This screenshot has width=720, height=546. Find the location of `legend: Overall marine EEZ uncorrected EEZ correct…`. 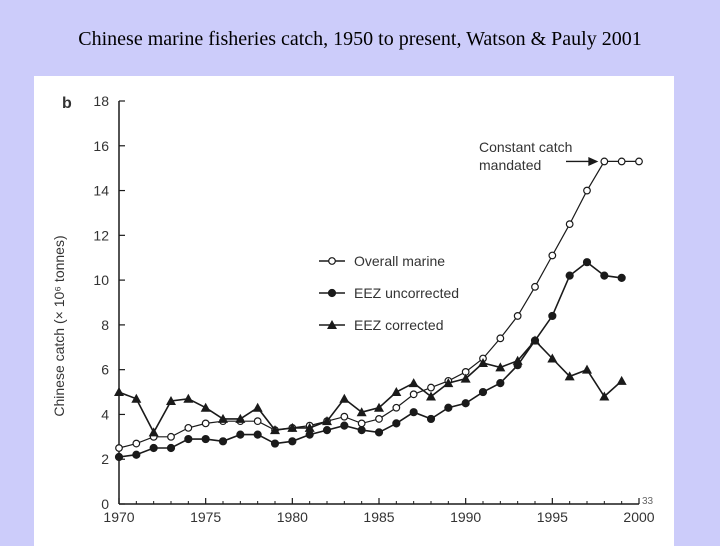

legend: Overall marine EEZ uncorrected EEZ correct… is located at coordinates (389, 293).